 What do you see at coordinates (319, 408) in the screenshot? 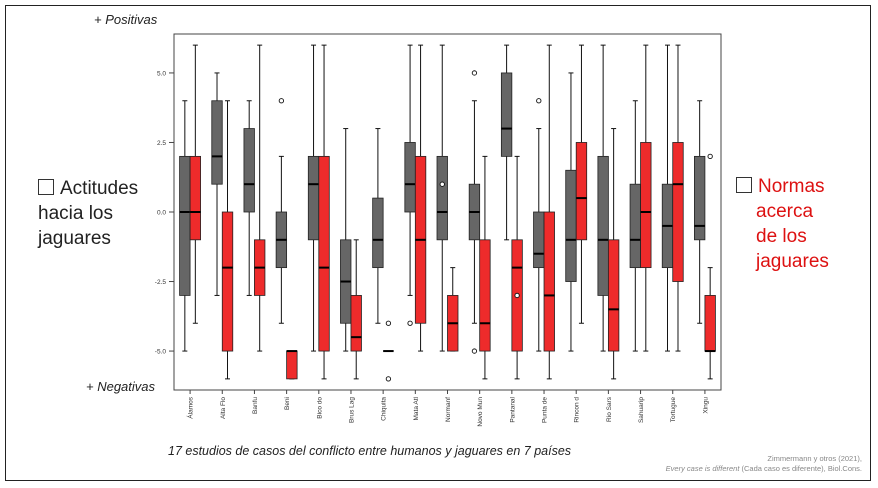
I see `x-tick-label: Bico do` at bounding box center [319, 408].